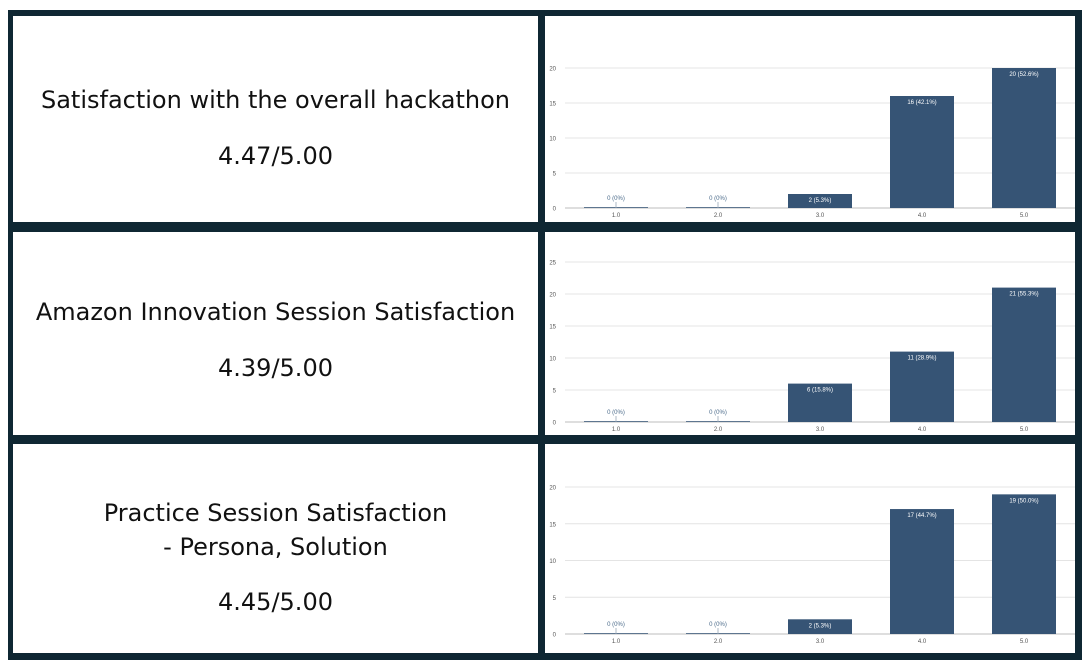 This screenshot has height=664, width=1088. What do you see at coordinates (921, 516) in the screenshot?
I see `data-label-4.0: 17 (44.7%)` at bounding box center [921, 516].